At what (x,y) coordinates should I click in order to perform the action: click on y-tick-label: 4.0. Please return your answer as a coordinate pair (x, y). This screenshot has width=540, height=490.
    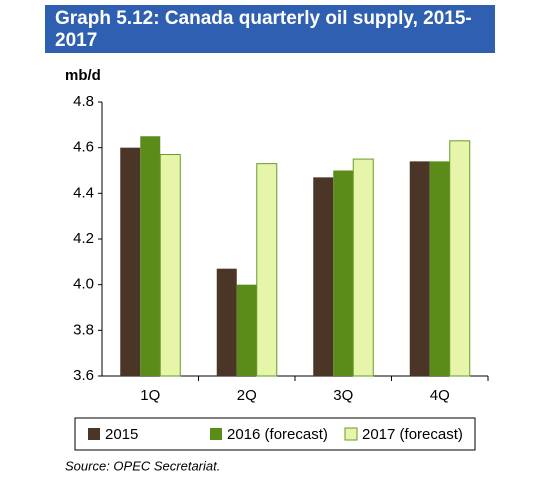
    Looking at the image, I should click on (83, 284).